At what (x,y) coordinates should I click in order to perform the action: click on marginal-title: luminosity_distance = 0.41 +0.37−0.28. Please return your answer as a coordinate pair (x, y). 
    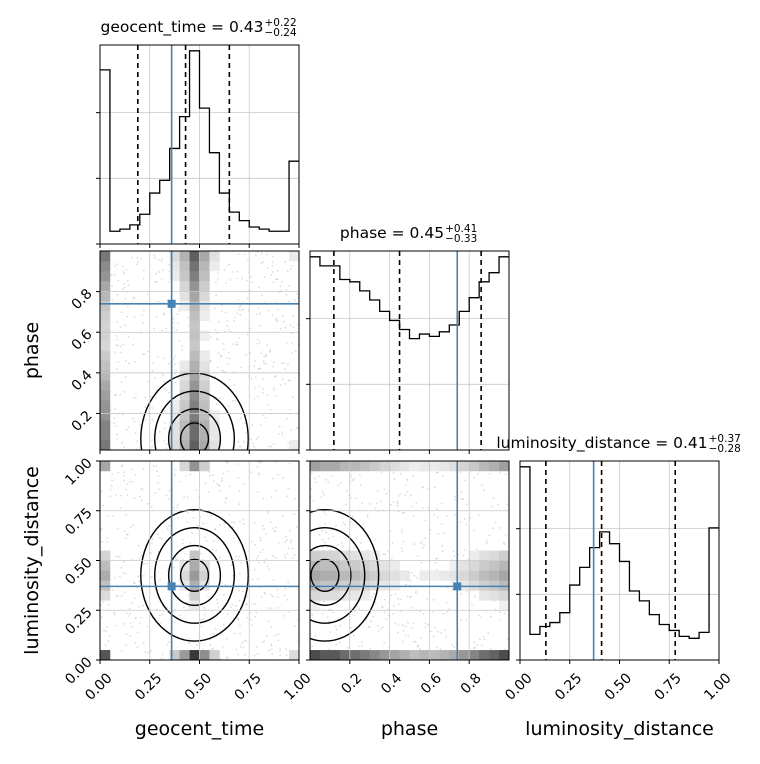
    Looking at the image, I should click on (618, 444).